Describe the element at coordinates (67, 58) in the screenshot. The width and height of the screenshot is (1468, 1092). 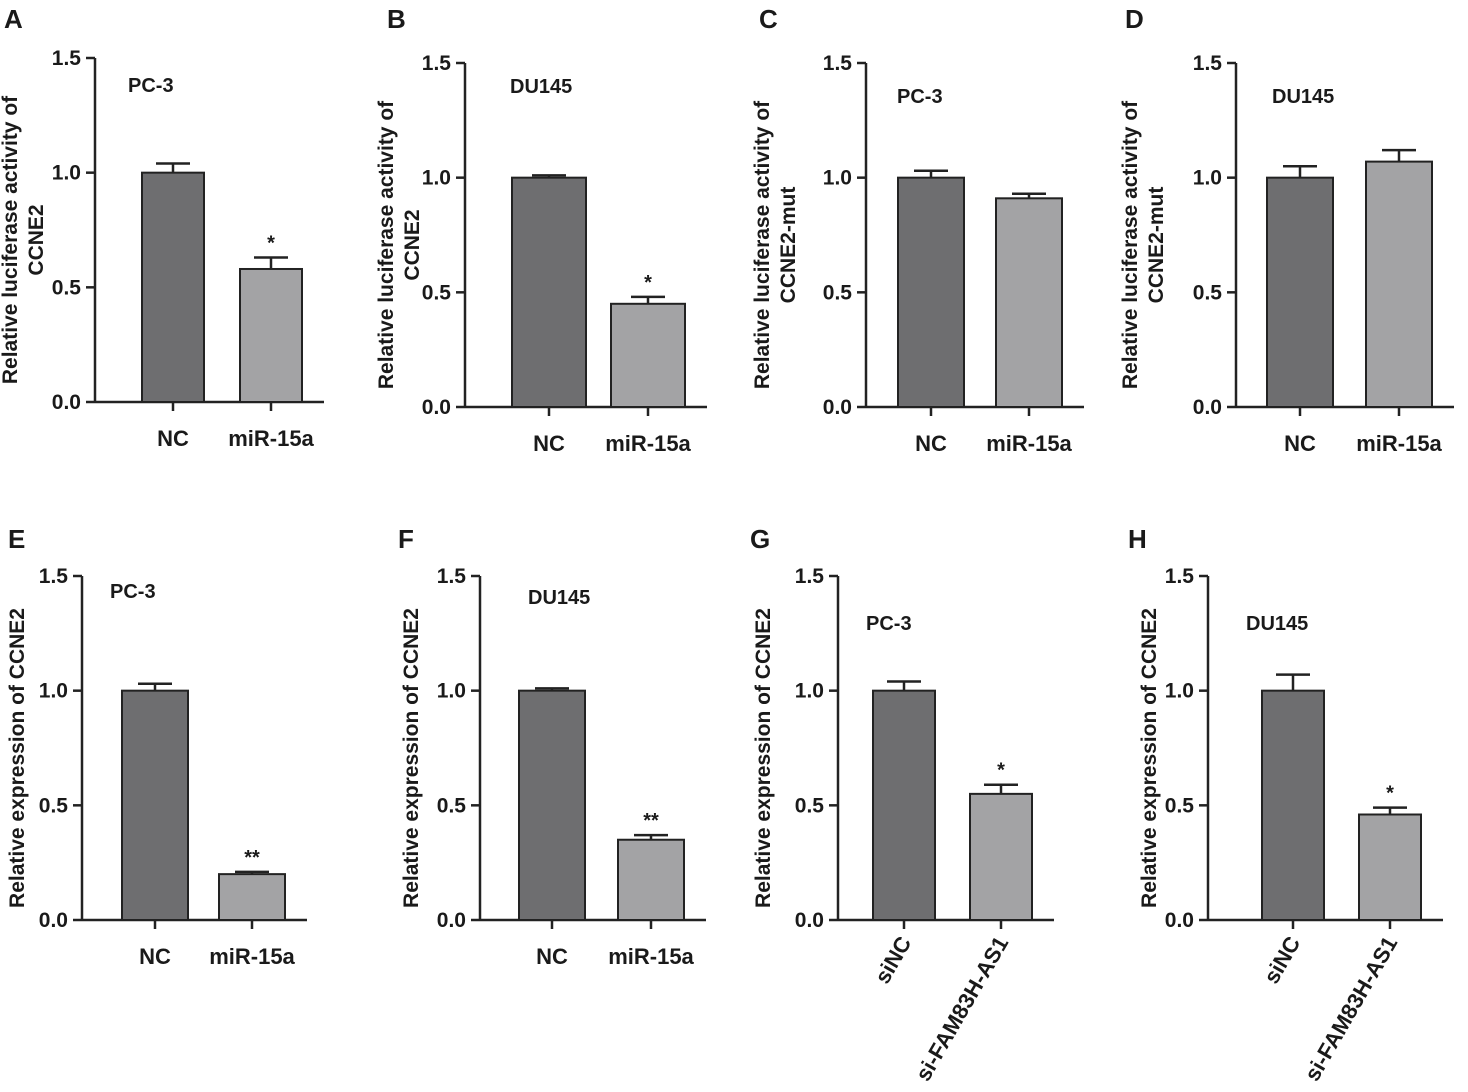
I see `panel-a-ytick-label-3: 1.5` at that location.